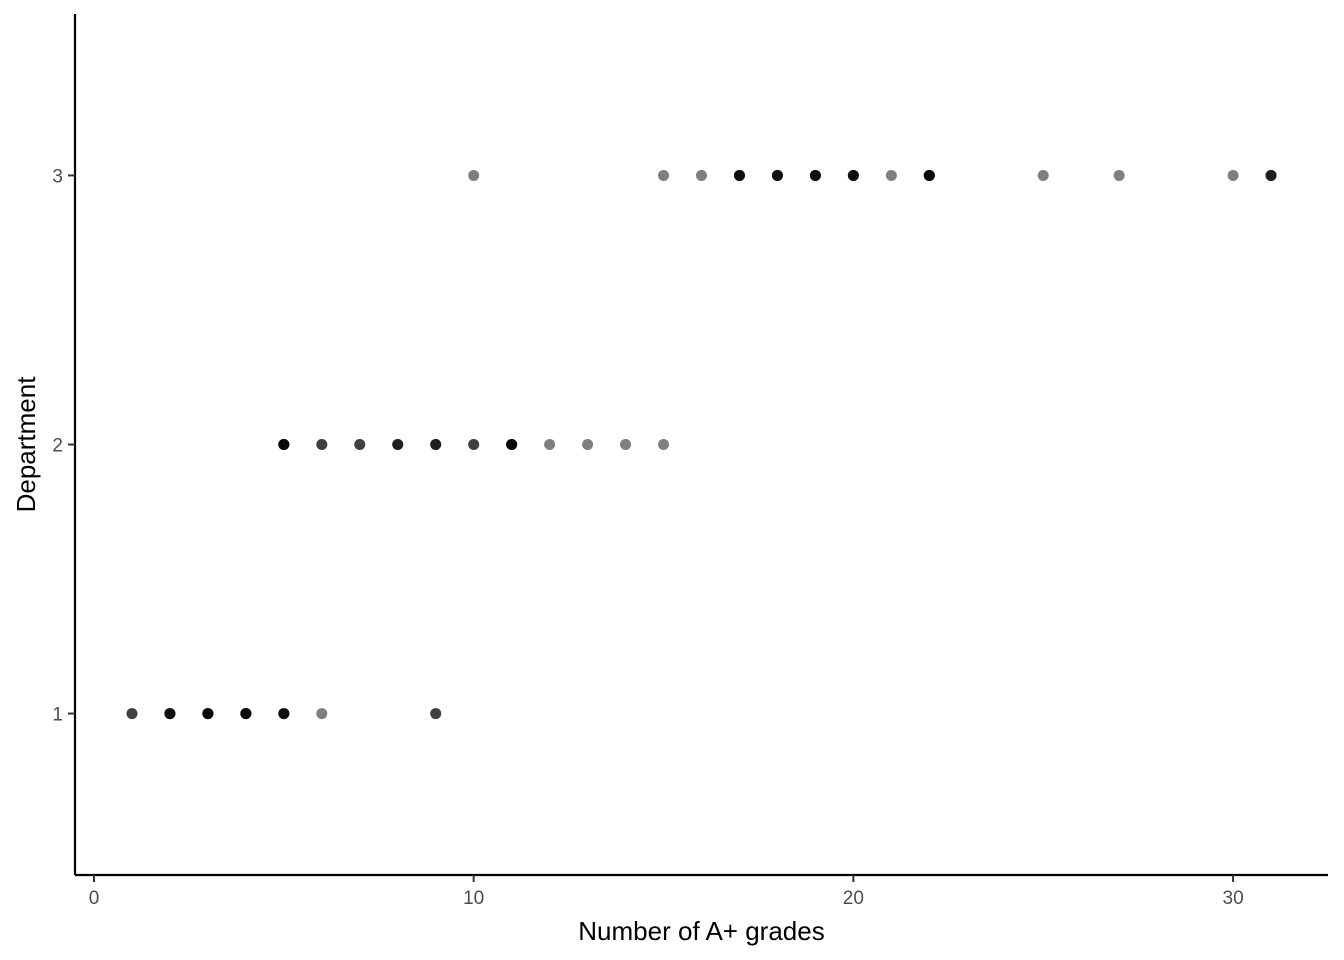 This screenshot has height=960, width=1344. What do you see at coordinates (1233, 898) in the screenshot?
I see `x-tick-label: 30` at bounding box center [1233, 898].